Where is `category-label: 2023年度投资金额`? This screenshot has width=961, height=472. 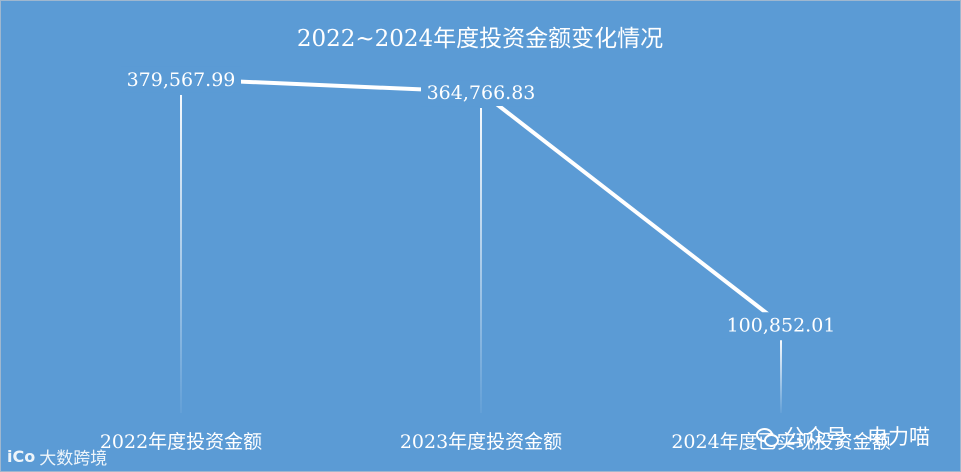 category-label: 2023年度投资金额 is located at coordinates (481, 442).